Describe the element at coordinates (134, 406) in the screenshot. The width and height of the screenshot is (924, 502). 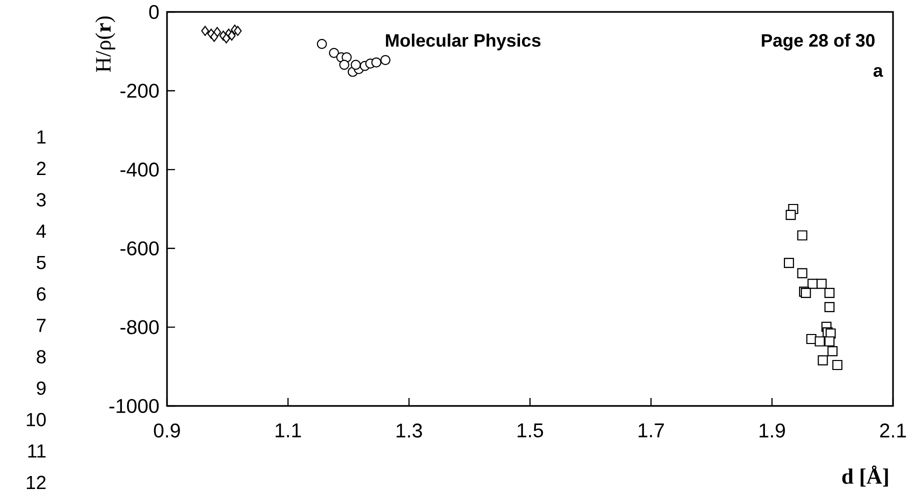
I see `y-tick-label: -1000` at that location.